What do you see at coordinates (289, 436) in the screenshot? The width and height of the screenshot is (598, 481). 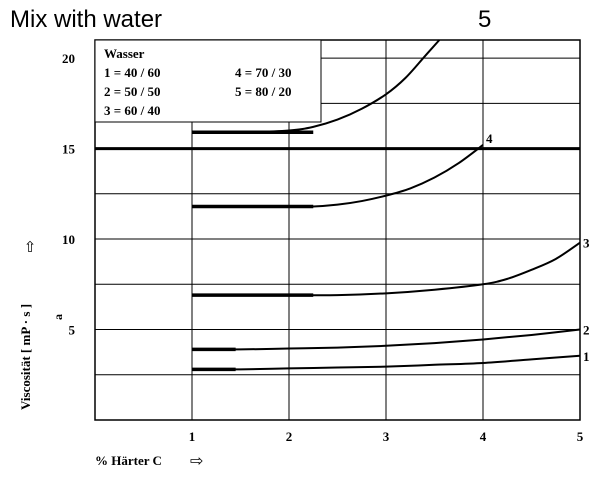 I see `x-tick-label: 2` at bounding box center [289, 436].